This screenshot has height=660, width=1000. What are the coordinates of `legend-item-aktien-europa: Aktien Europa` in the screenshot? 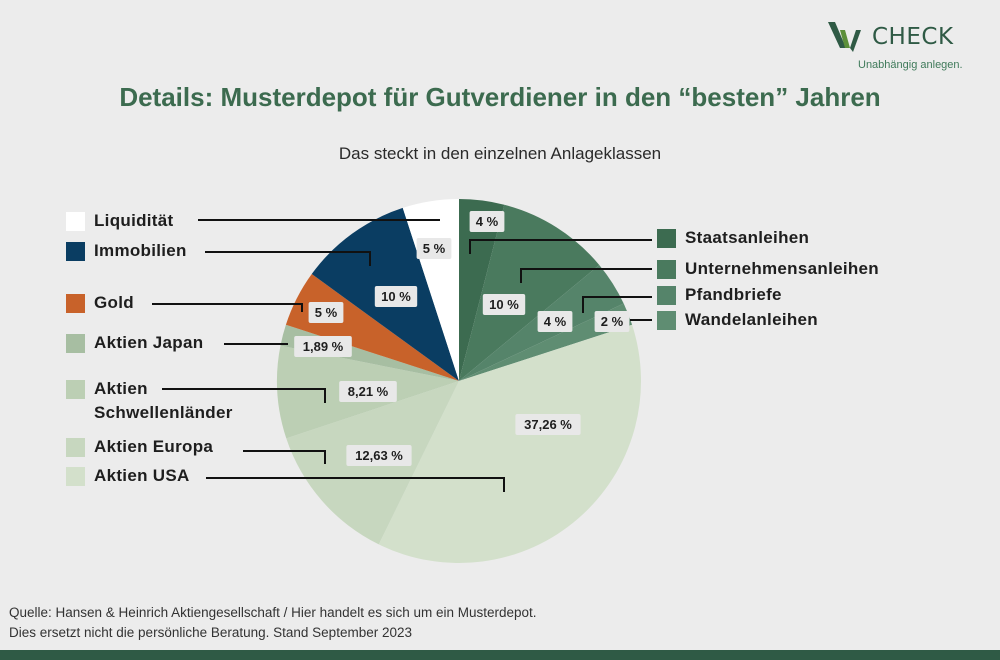 It's located at (139, 447).